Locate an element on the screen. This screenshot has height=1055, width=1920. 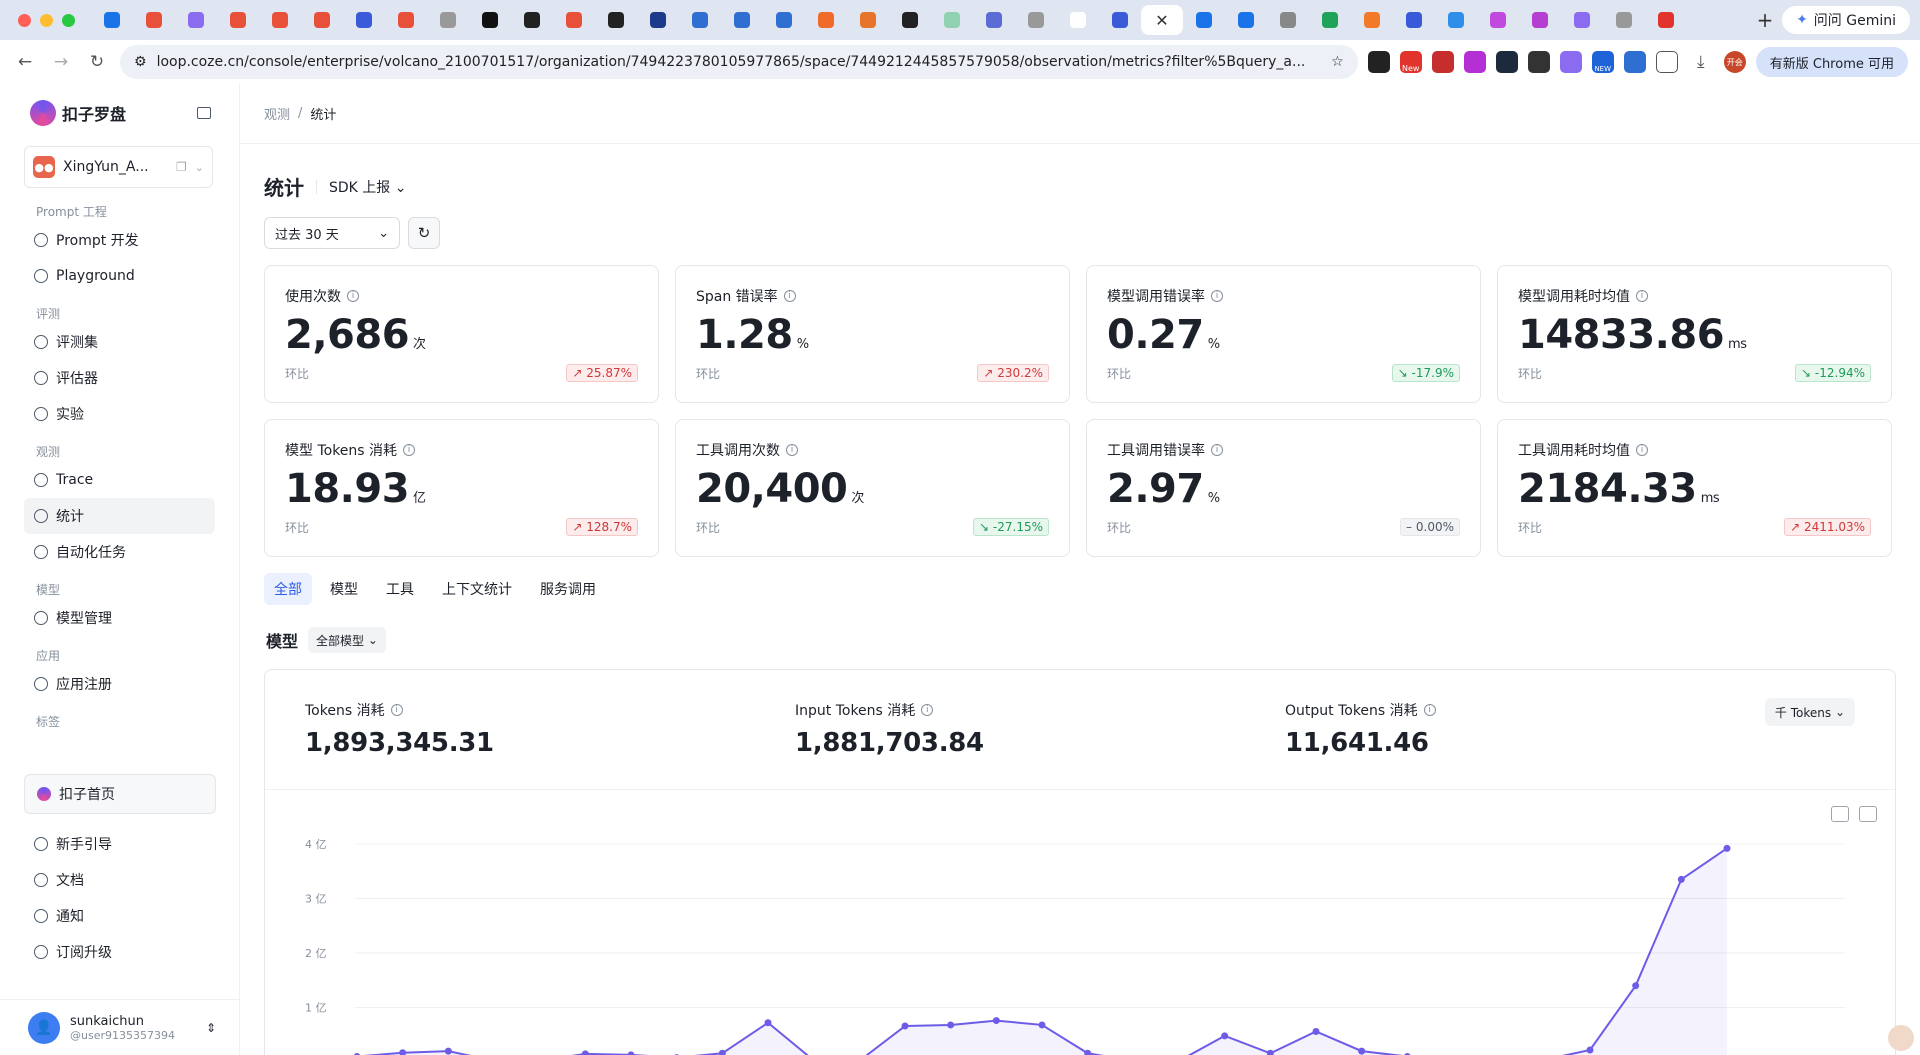
close-window-button is located at coordinates (24, 20).